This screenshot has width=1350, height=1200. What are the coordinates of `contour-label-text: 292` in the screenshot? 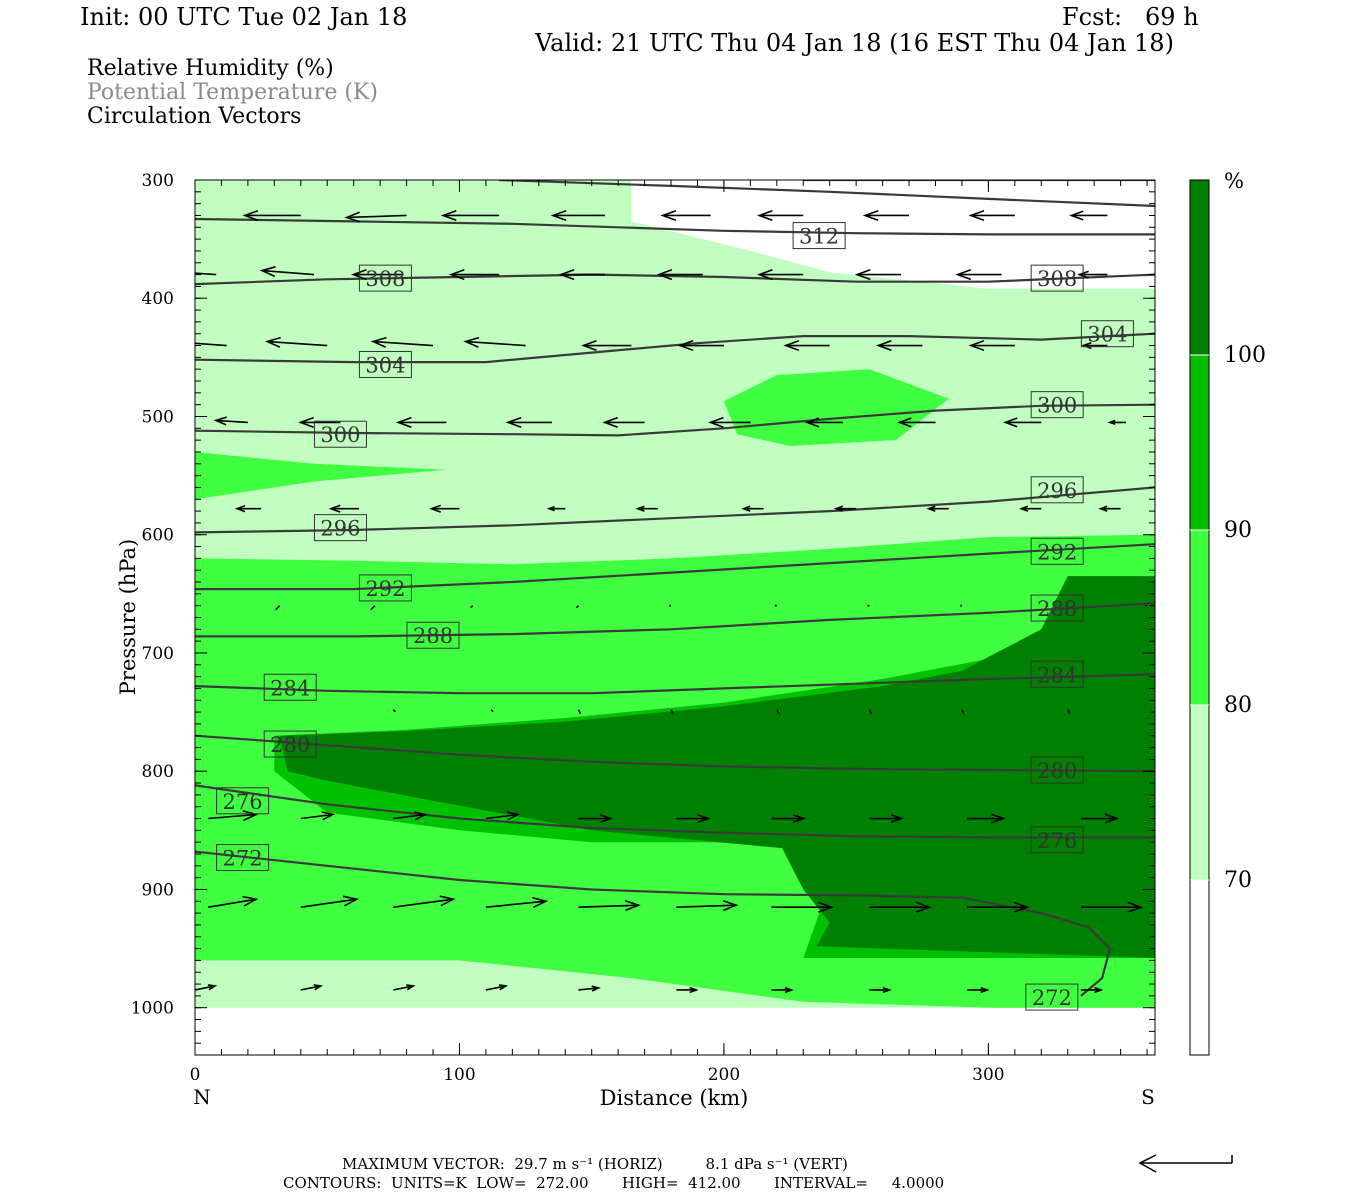 It's located at (385, 589).